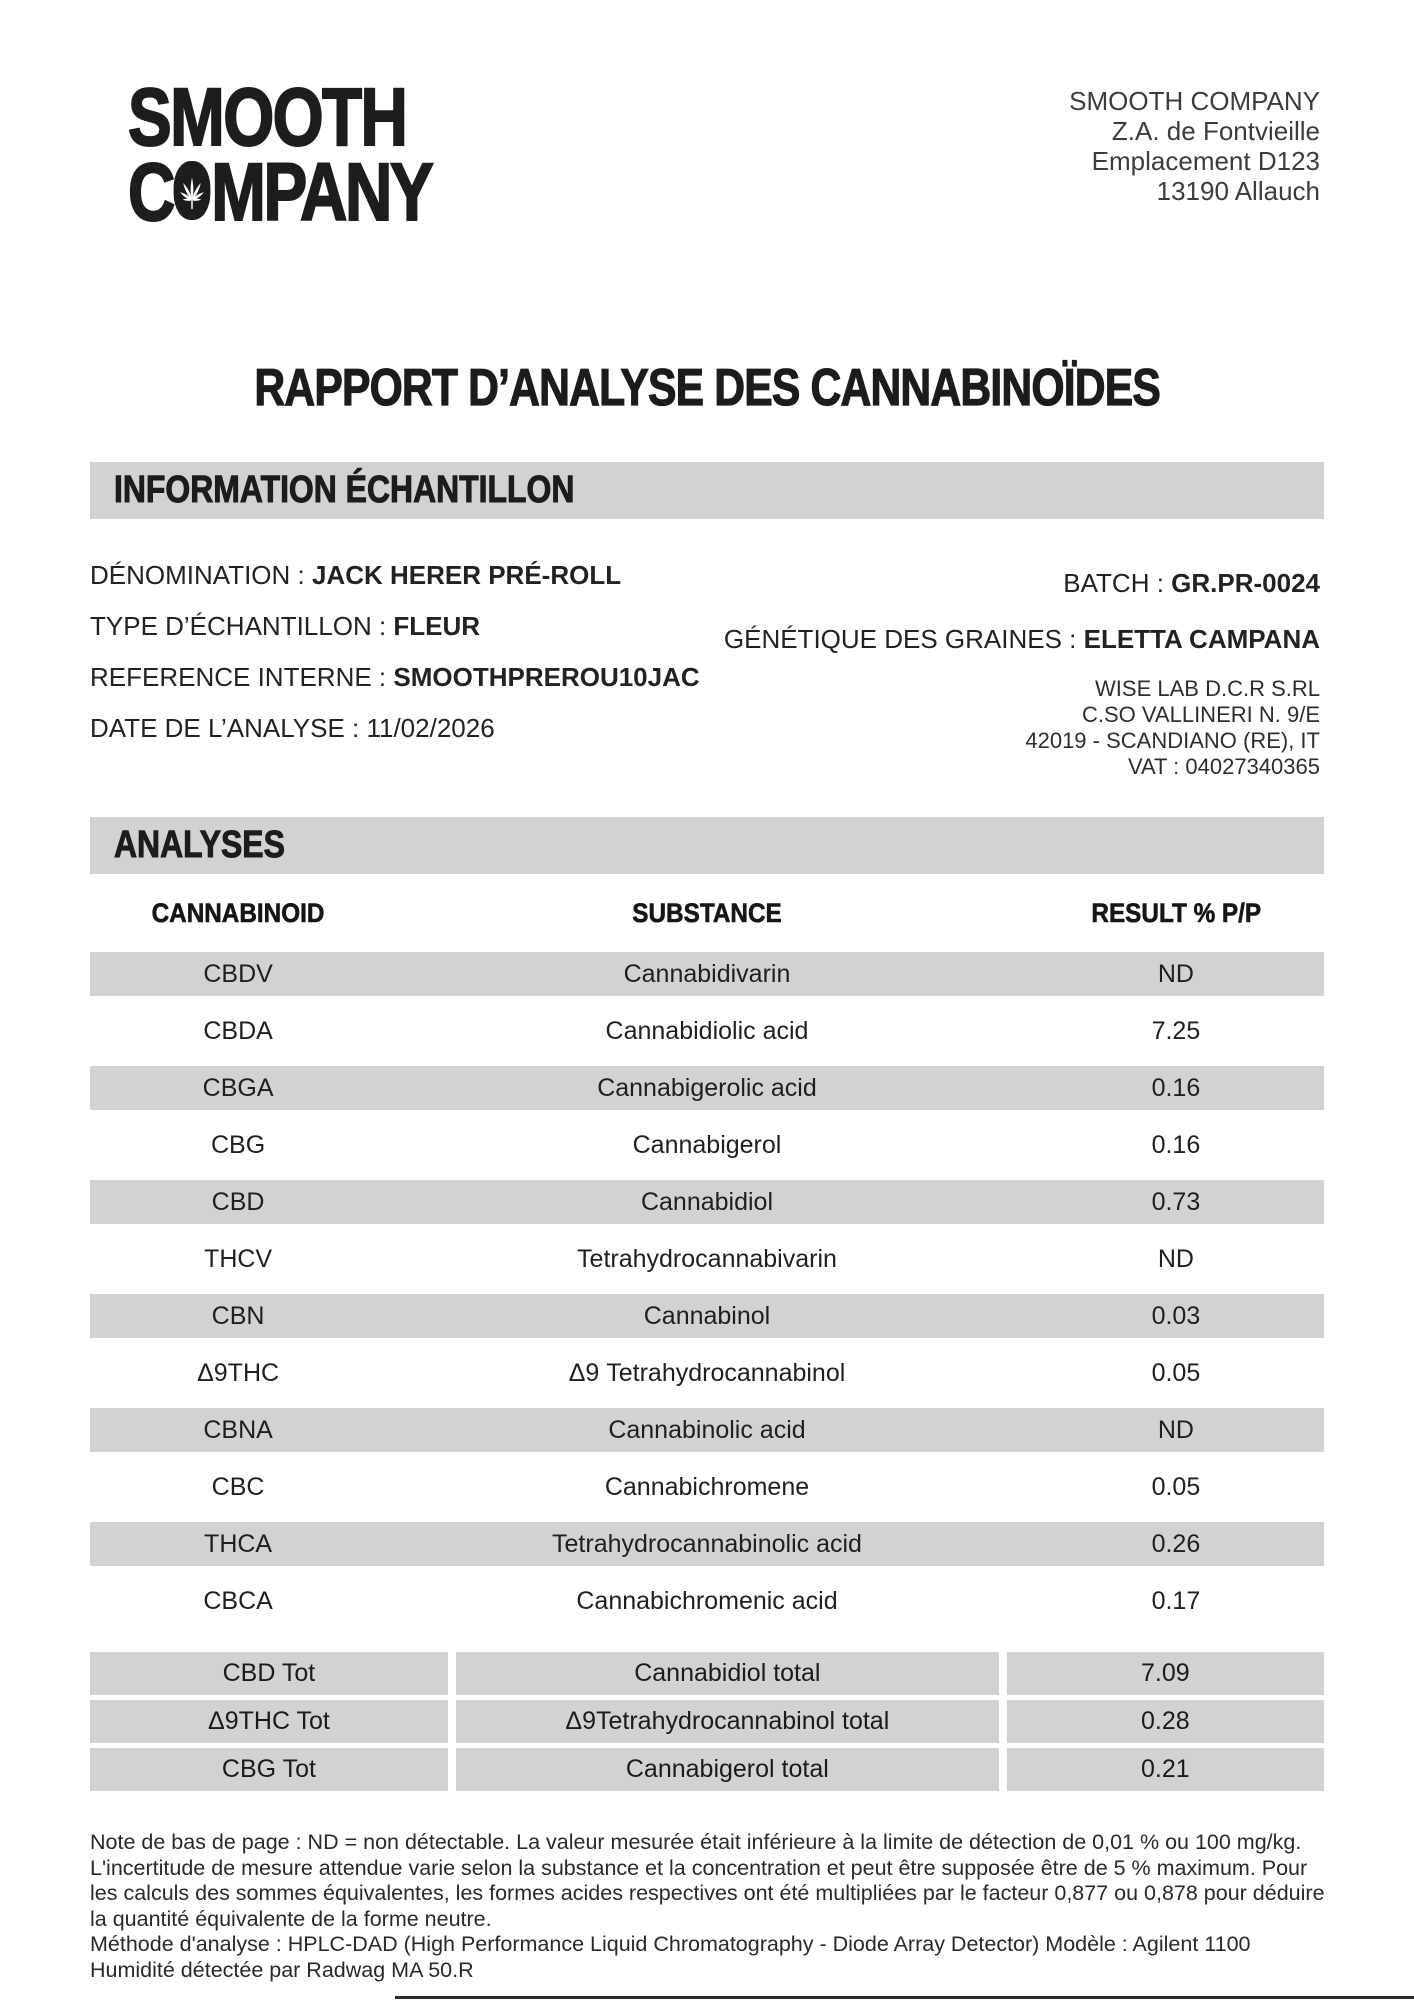 The width and height of the screenshot is (1414, 2000). I want to click on cell-substance: Cannabinolic acid, so click(707, 1429).